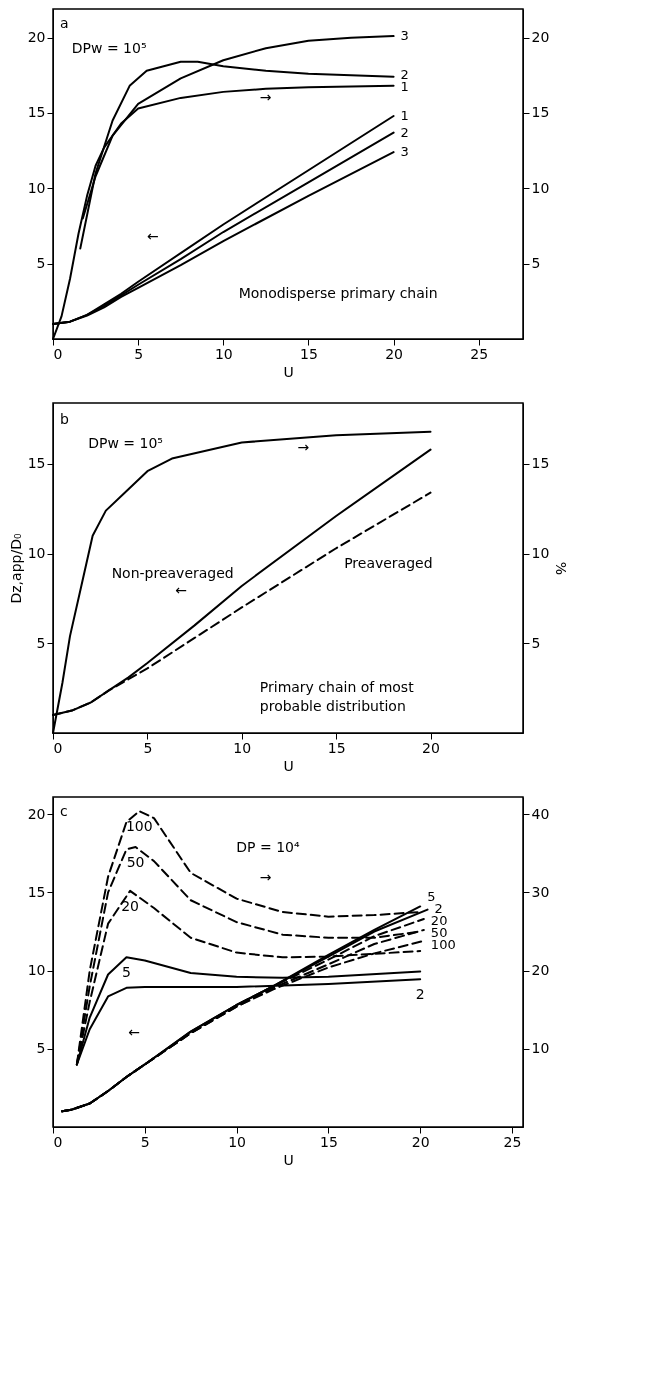  What do you see at coordinates (388, 563) in the screenshot?
I see `series-label: Preaveraged` at bounding box center [388, 563].